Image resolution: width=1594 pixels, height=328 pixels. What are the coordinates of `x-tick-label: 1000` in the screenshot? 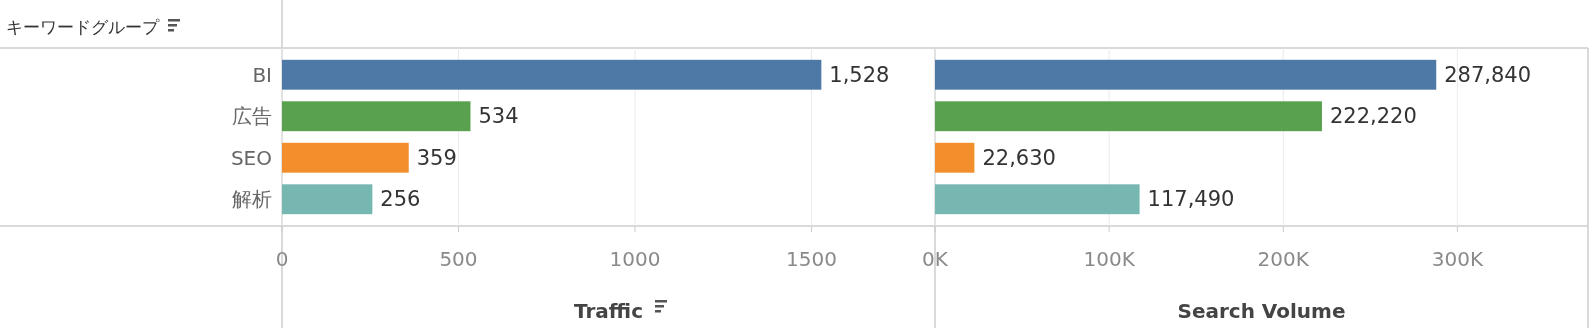 It's located at (635, 259).